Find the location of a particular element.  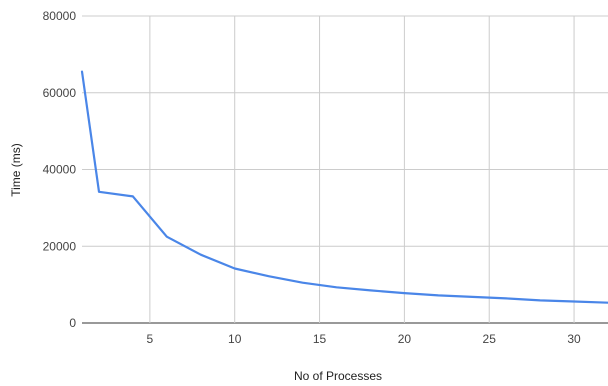

y-tick-label: 20000 is located at coordinates (60, 246).